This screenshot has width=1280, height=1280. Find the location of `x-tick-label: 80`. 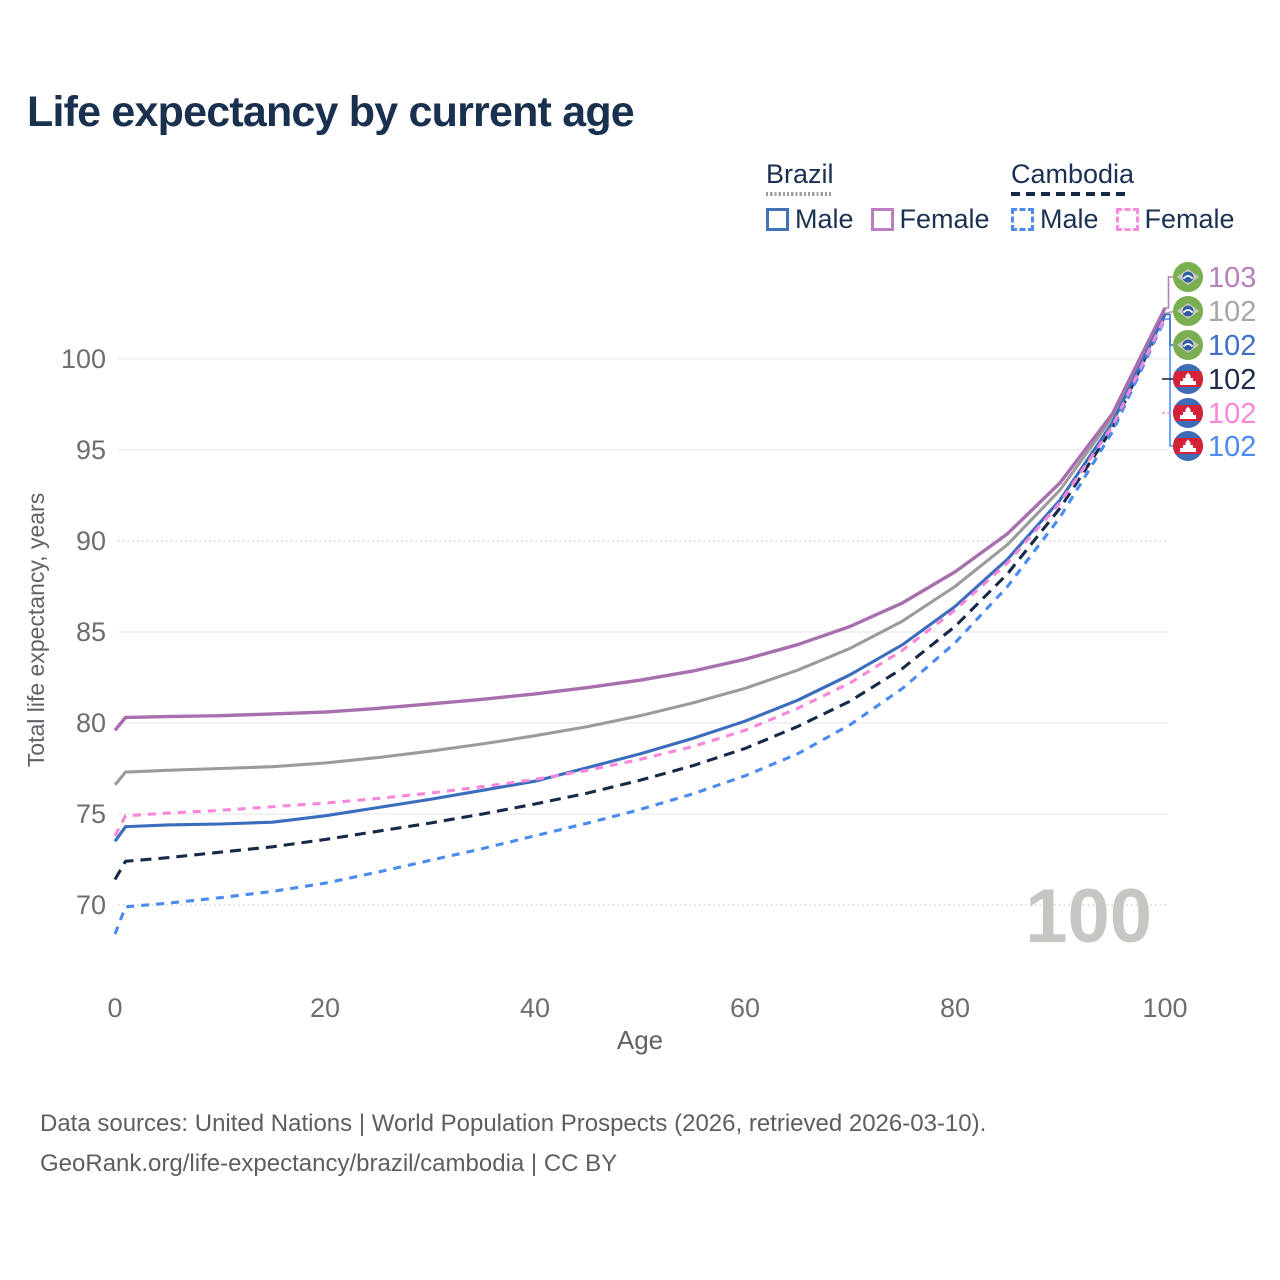

x-tick-label: 80 is located at coordinates (955, 1008).